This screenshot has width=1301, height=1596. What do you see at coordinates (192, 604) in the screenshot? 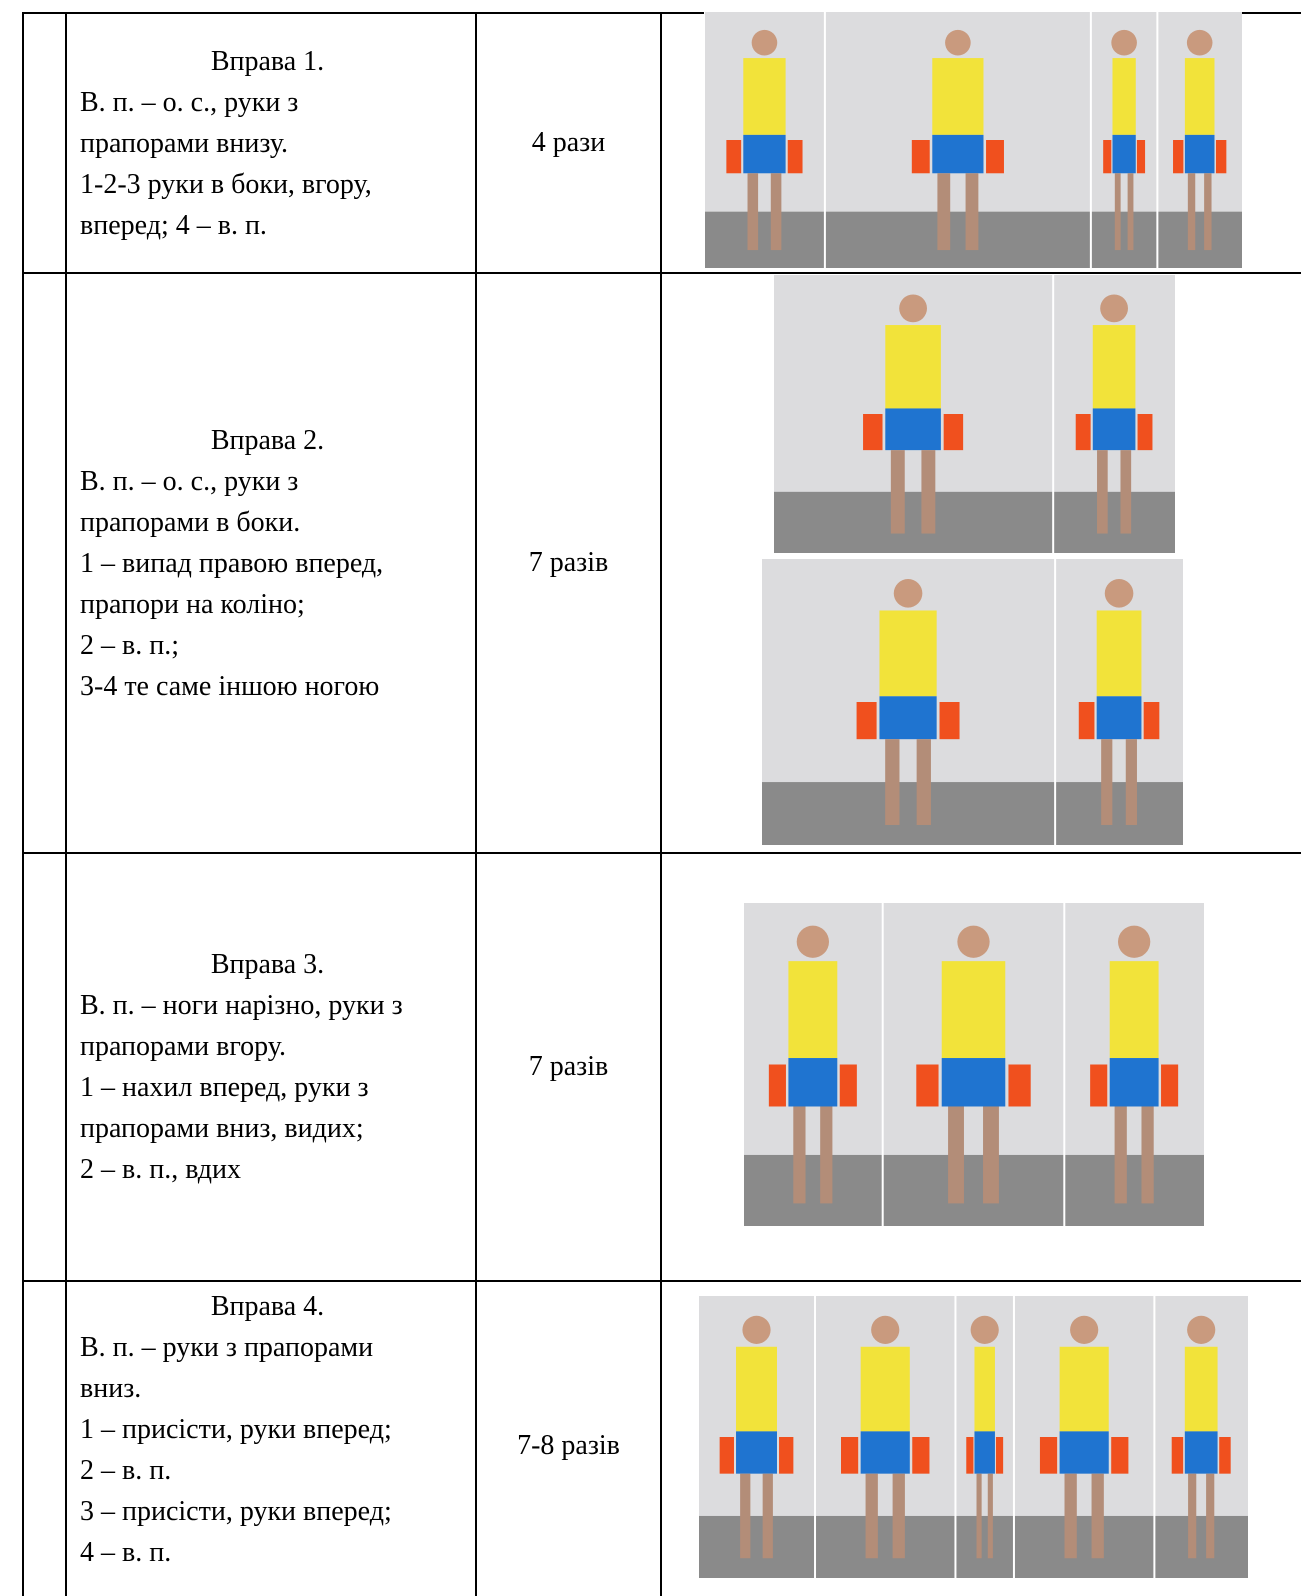
I see `exercise-line: прапори на коліно;` at bounding box center [192, 604].